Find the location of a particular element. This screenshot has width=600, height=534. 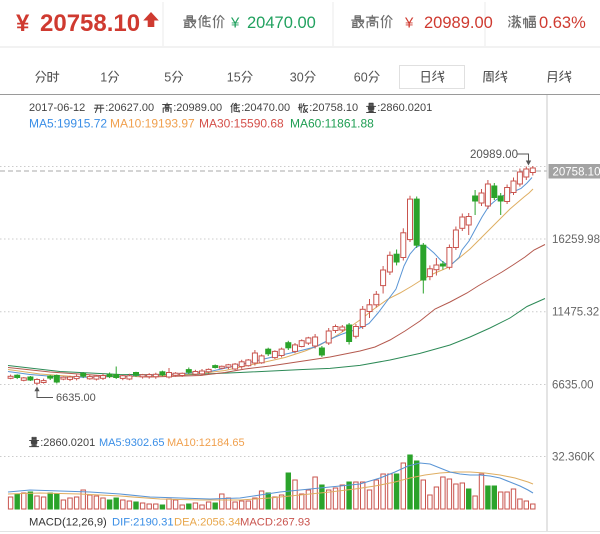

svg-text: MA5:19915.72 is located at coordinates (68, 124).